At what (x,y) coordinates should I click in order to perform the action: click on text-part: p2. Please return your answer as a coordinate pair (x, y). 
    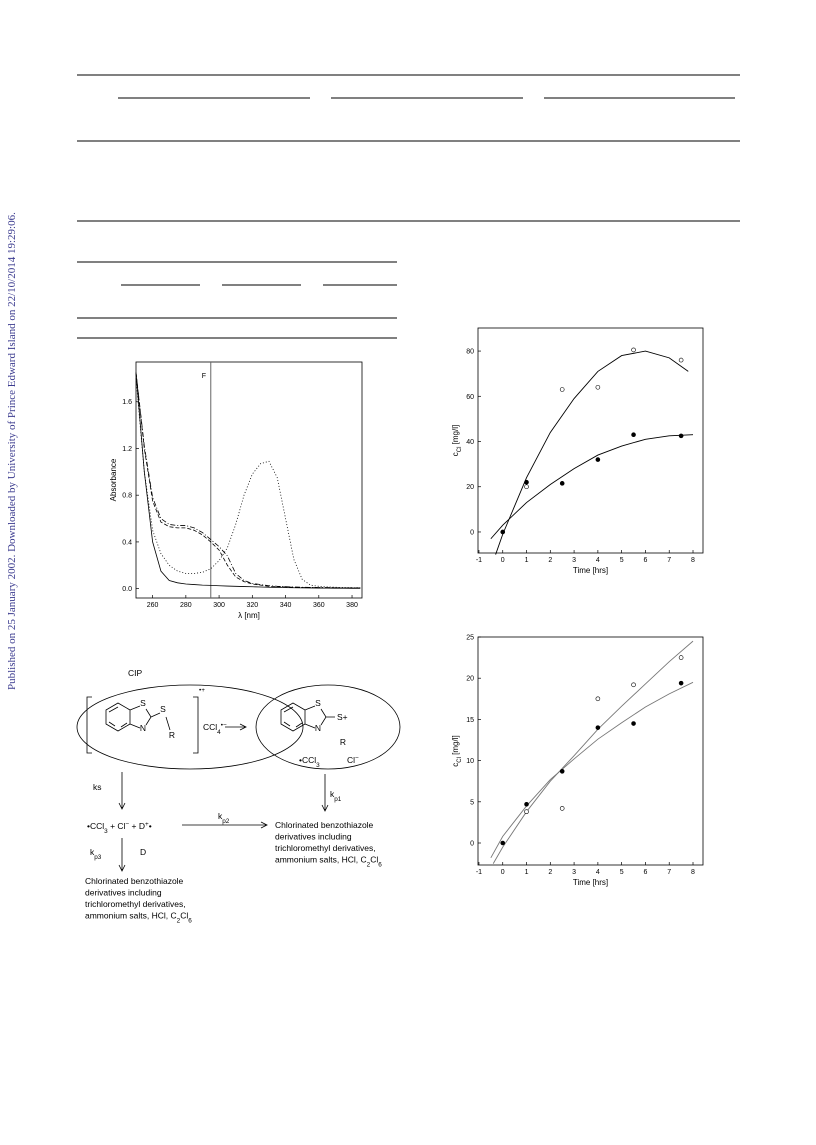
    Looking at the image, I should click on (226, 821).